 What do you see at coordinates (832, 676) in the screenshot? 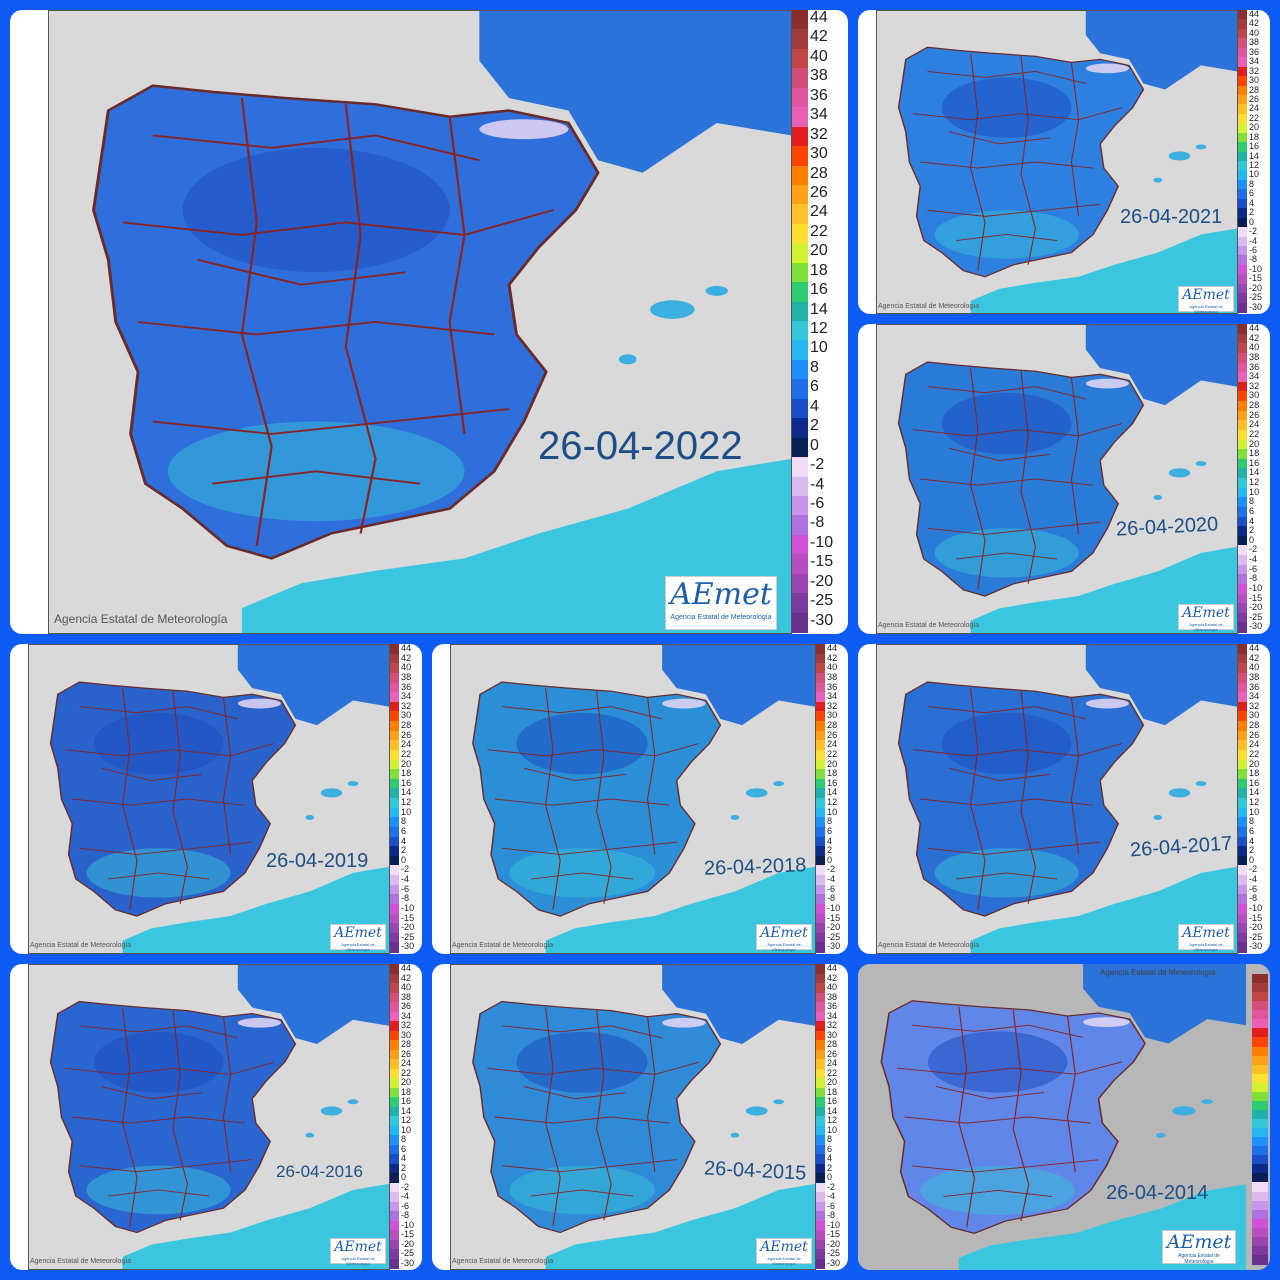
I see `legend-label: 38` at bounding box center [832, 676].